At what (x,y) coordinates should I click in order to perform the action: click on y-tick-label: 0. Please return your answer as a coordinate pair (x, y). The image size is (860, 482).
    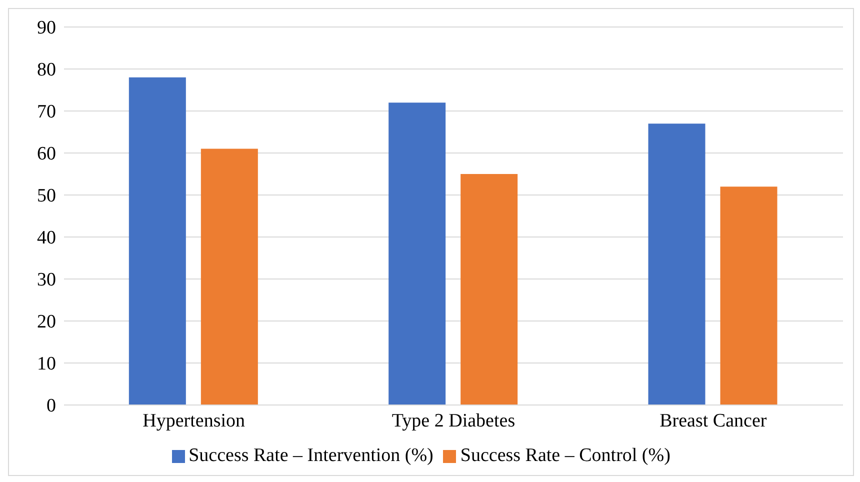
    Looking at the image, I should click on (51, 406).